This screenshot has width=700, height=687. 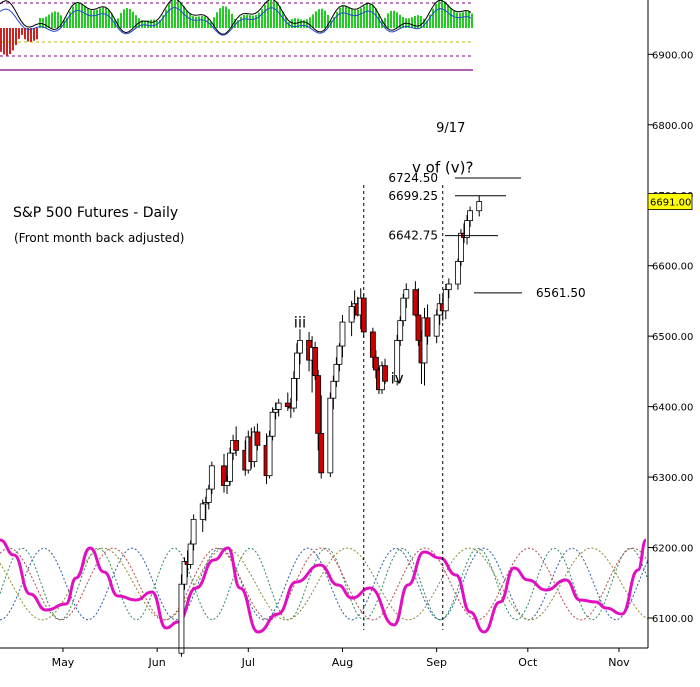 What do you see at coordinates (63, 662) in the screenshot?
I see `x-tick-label: May` at bounding box center [63, 662].